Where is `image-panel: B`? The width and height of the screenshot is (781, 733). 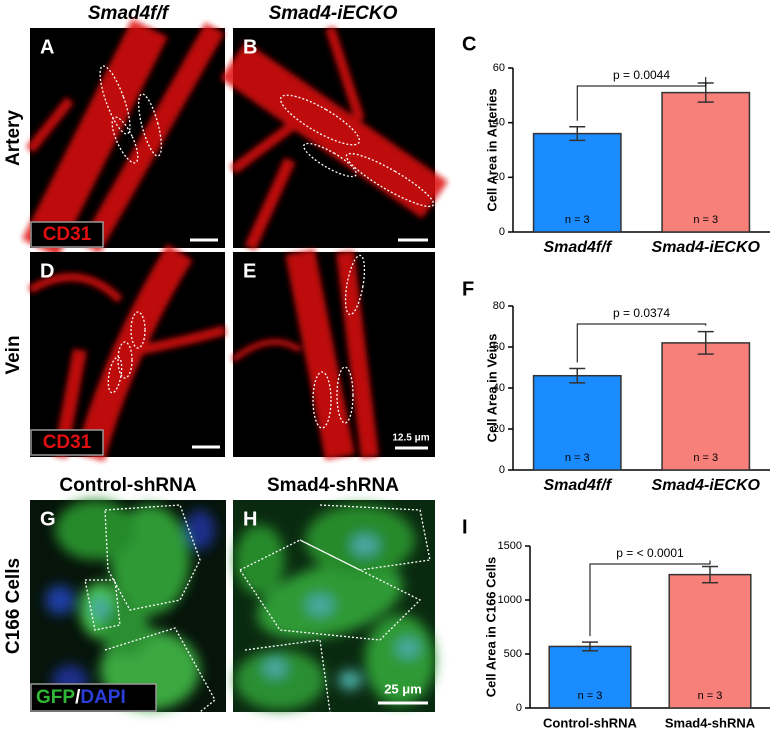
image-panel: B is located at coordinates (334, 138).